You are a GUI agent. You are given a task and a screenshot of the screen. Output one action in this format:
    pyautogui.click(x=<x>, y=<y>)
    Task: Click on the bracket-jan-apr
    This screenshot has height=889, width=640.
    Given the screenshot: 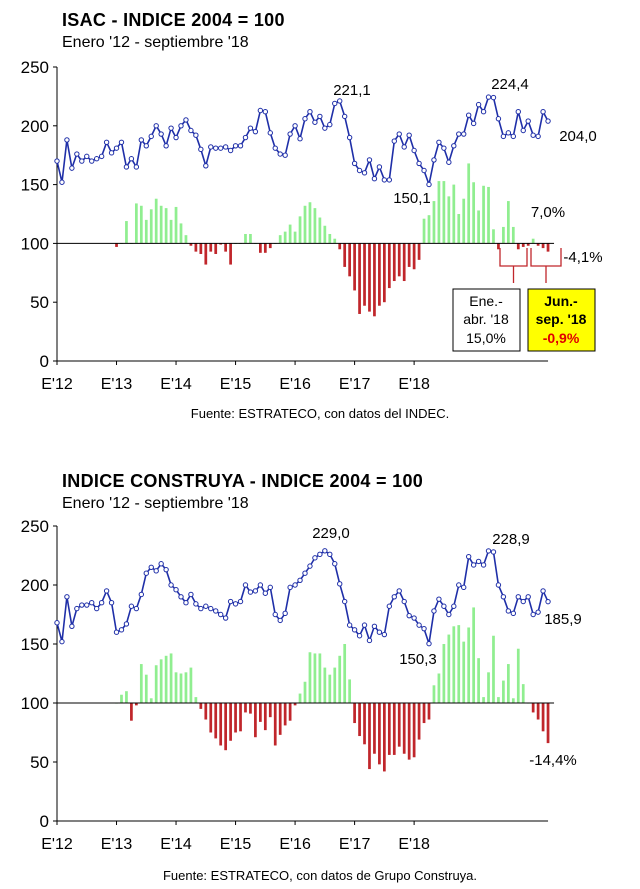 What is the action you would take?
    pyautogui.click(x=513, y=265)
    